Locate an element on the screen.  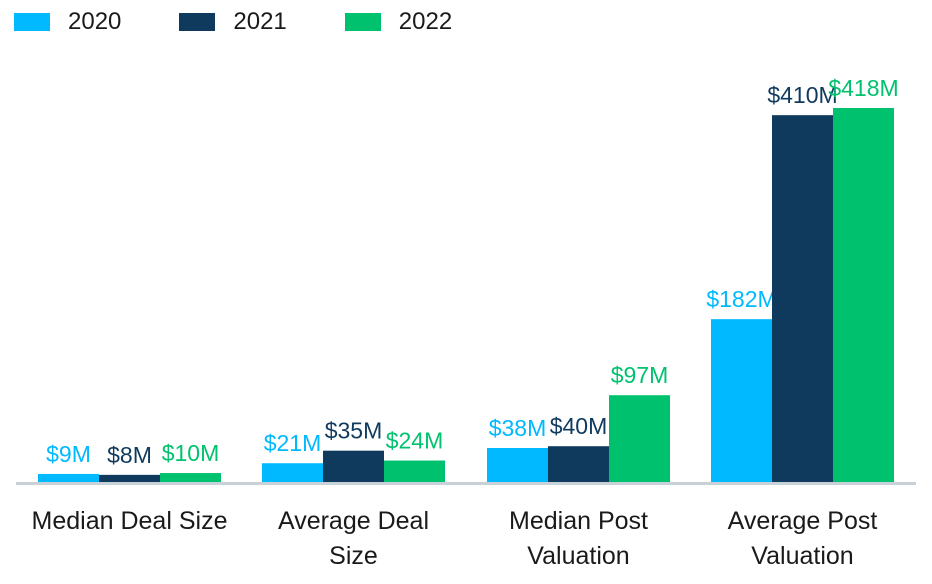
data-label-2020-1: $21M is located at coordinates (293, 443).